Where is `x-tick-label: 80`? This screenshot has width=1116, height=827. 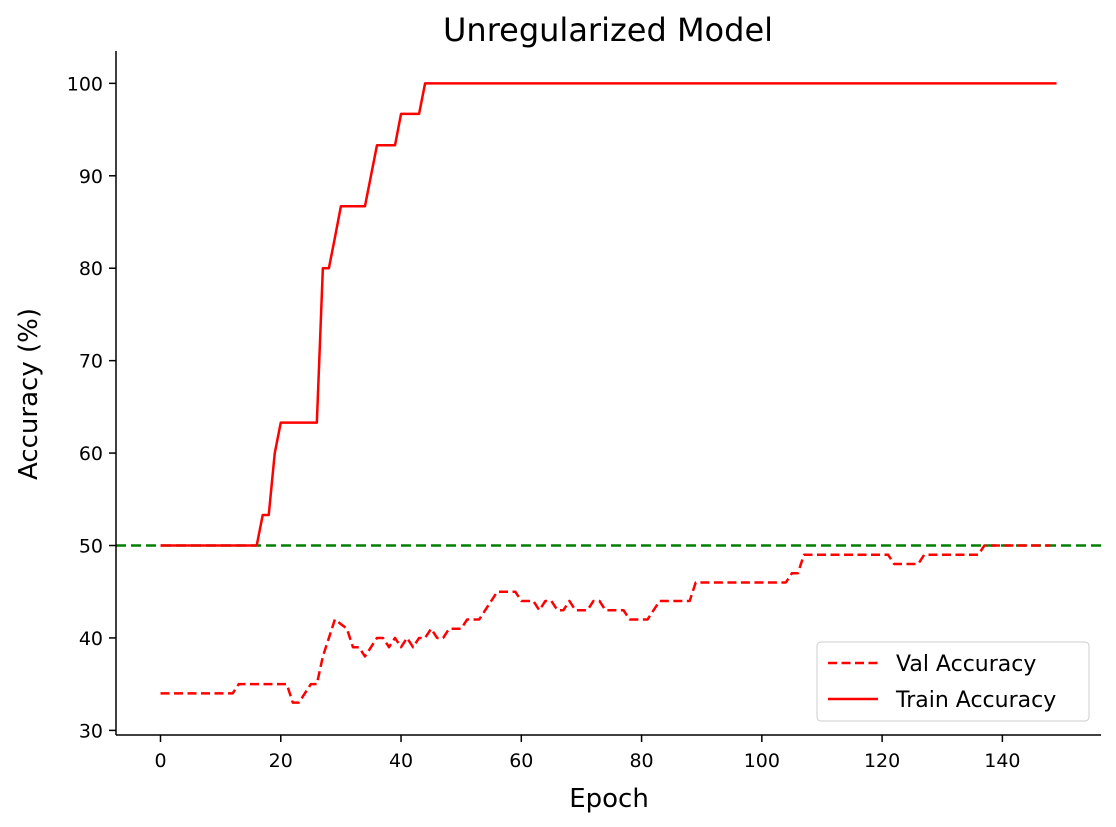 x-tick-label: 80 is located at coordinates (641, 761).